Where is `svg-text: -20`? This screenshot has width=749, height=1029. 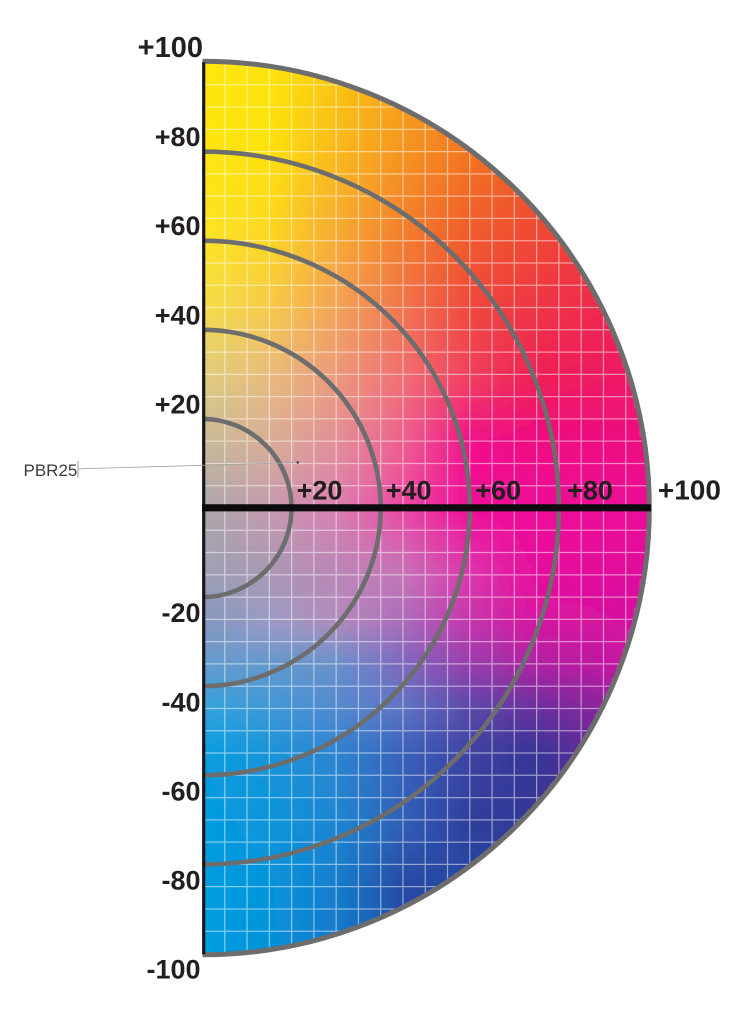
svg-text: -20 is located at coordinates (180, 613).